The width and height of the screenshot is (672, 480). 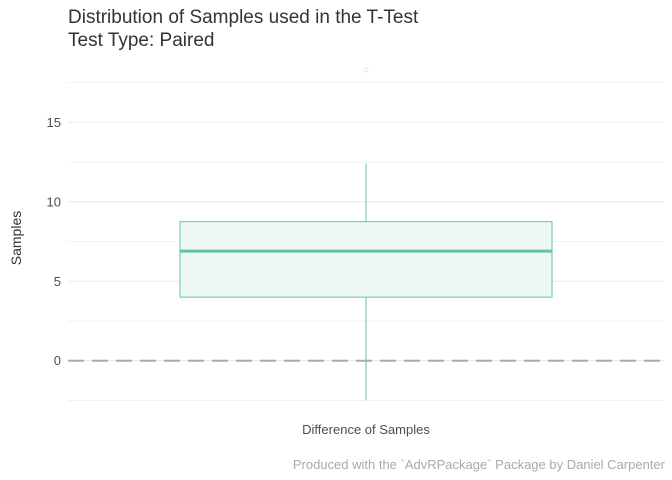 What do you see at coordinates (366, 70) in the screenshot?
I see `outlier-point` at bounding box center [366, 70].